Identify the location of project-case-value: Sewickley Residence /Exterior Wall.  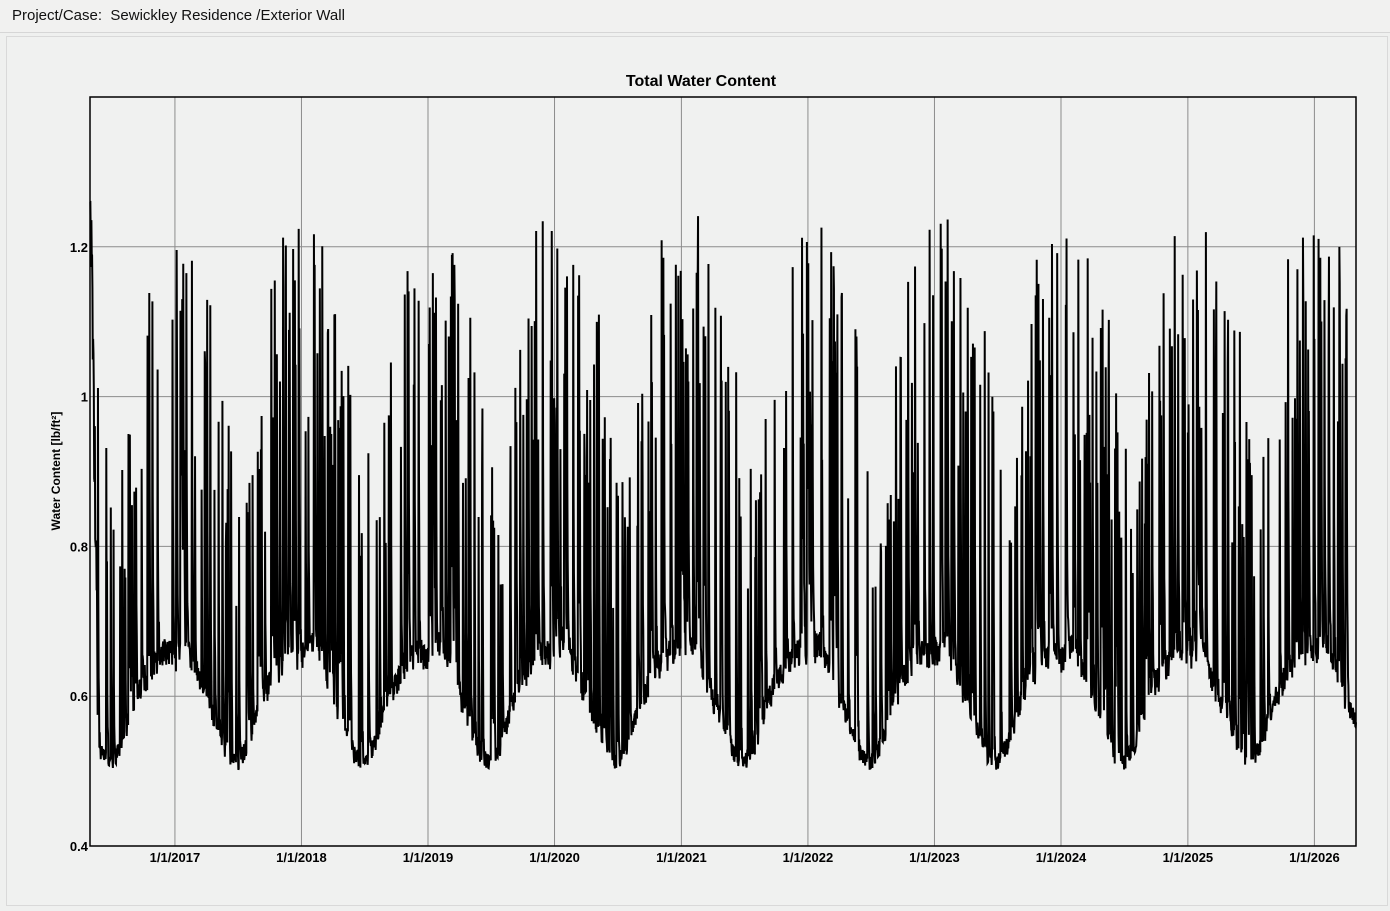
(227, 15).